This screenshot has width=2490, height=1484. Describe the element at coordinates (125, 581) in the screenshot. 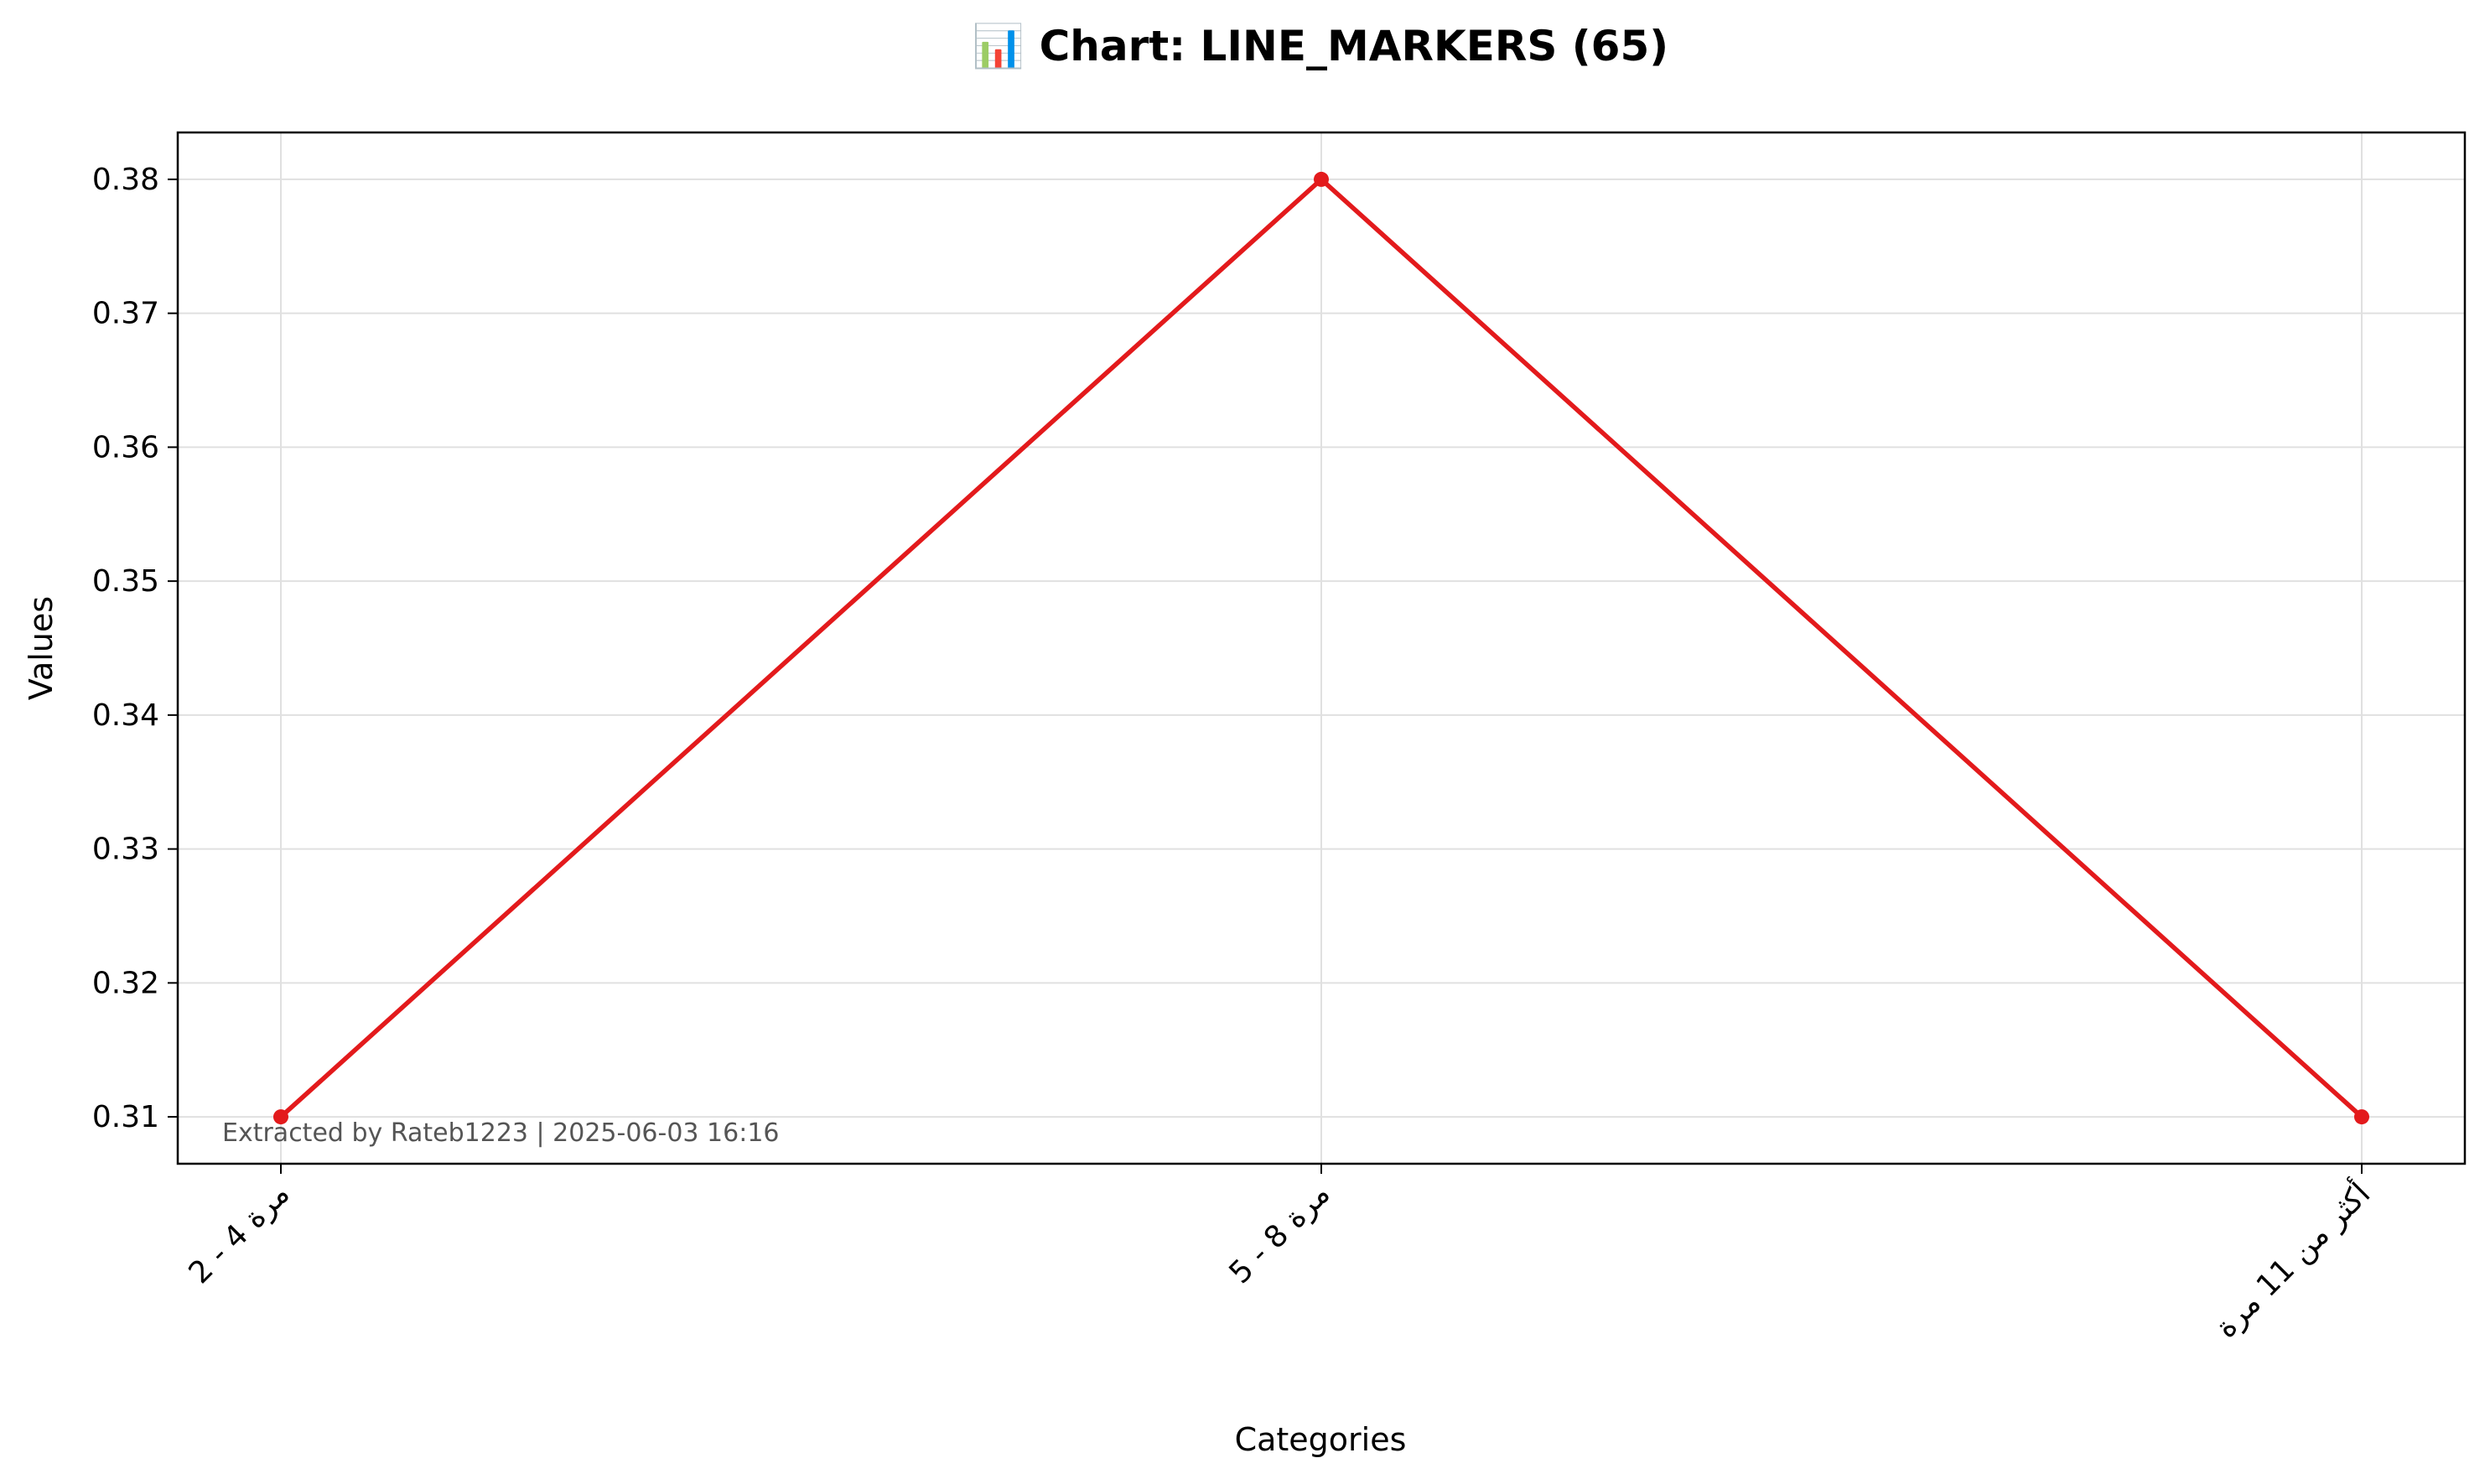

I see `y-tick-label: 0.35` at that location.